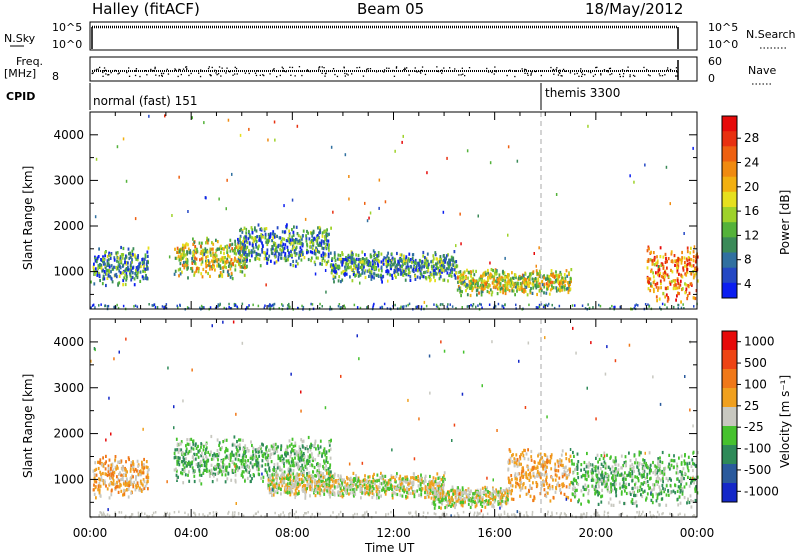 This screenshot has width=800, height=554. What do you see at coordinates (729, 169) in the screenshot?
I see `colorbar-segment` at bounding box center [729, 169].